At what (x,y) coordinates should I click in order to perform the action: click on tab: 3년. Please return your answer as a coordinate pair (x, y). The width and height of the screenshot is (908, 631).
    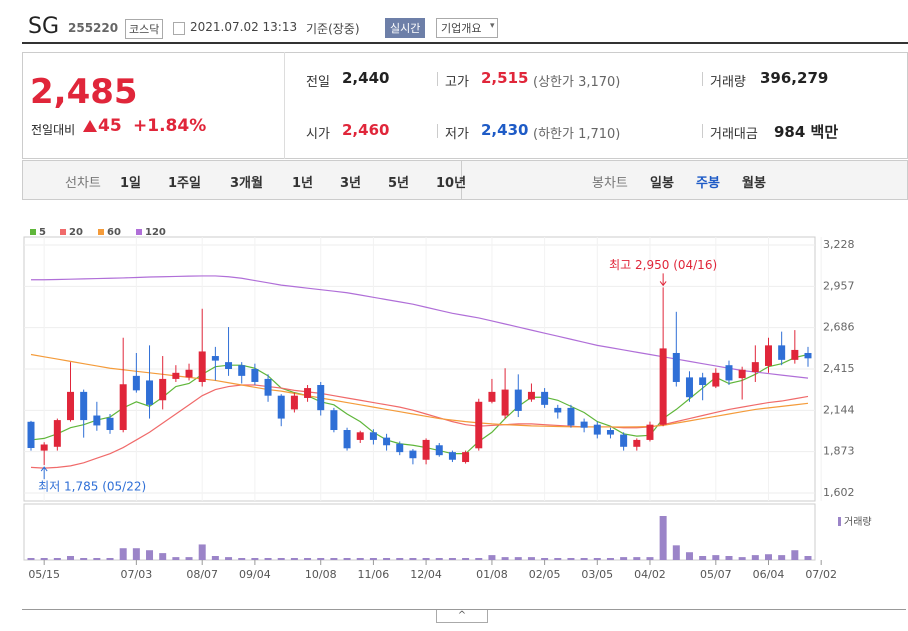
    Looking at the image, I should click on (351, 183).